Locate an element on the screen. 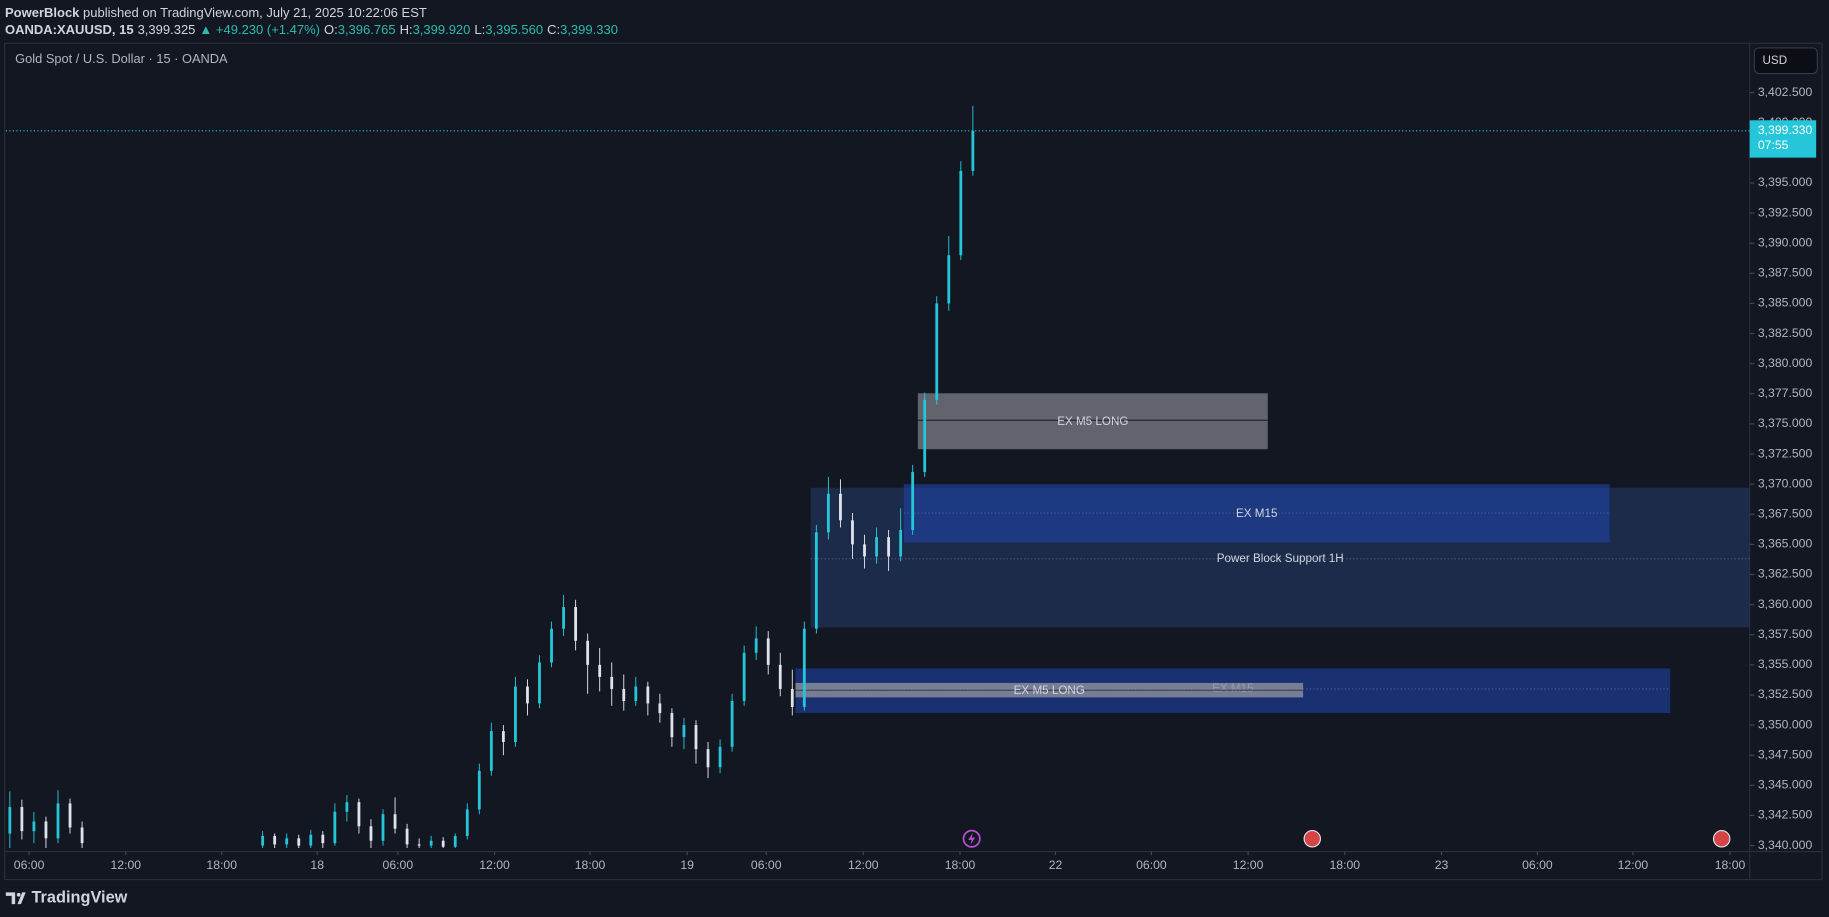 The width and height of the screenshot is (1829, 917). y-tick-label: 3,372.500 is located at coordinates (1785, 453).